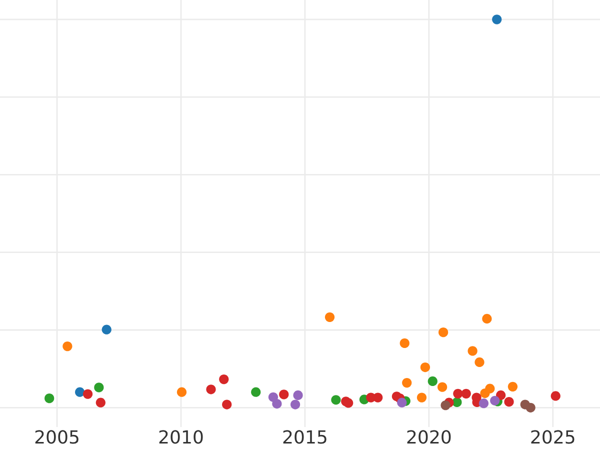 This screenshot has width=600, height=450. I want to click on x-tick-label: 2025, so click(552, 437).